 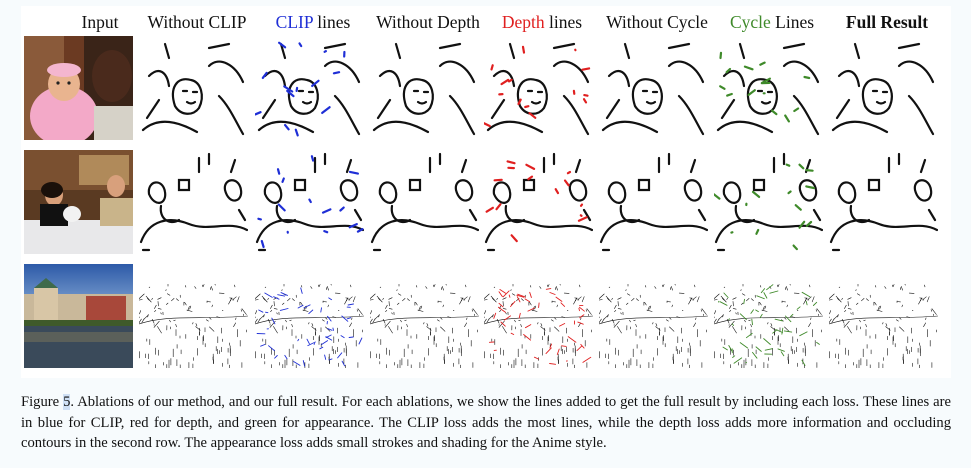 I want to click on header-depth-lines: Depth lines, so click(x=542, y=22).